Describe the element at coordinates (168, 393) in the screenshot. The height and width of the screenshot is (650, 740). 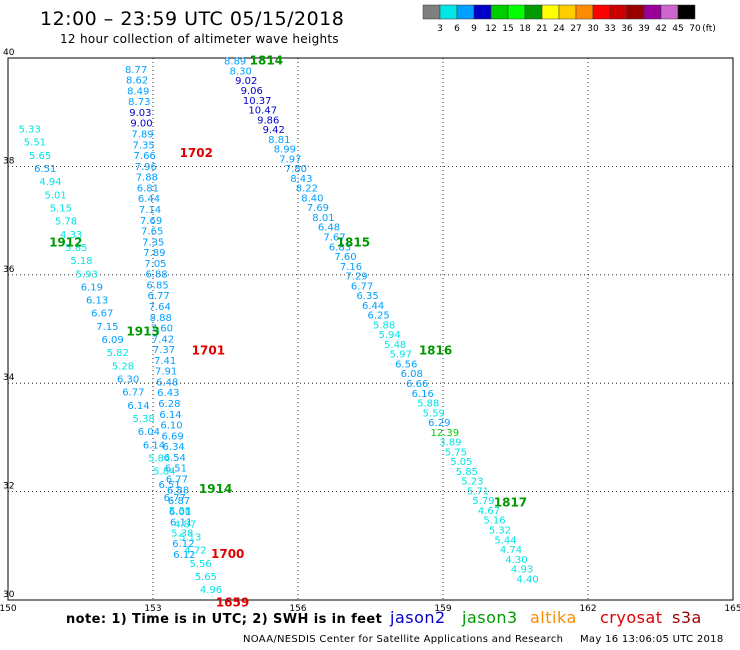
I see `wave-height-point: 6.43` at that location.